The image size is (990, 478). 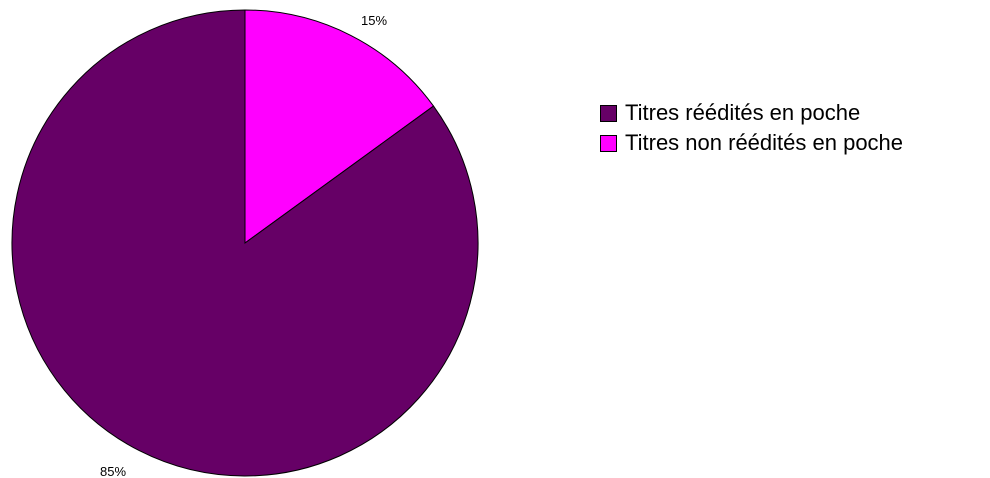 What do you see at coordinates (339, 126) in the screenshot?
I see `slice-non-reedites` at bounding box center [339, 126].